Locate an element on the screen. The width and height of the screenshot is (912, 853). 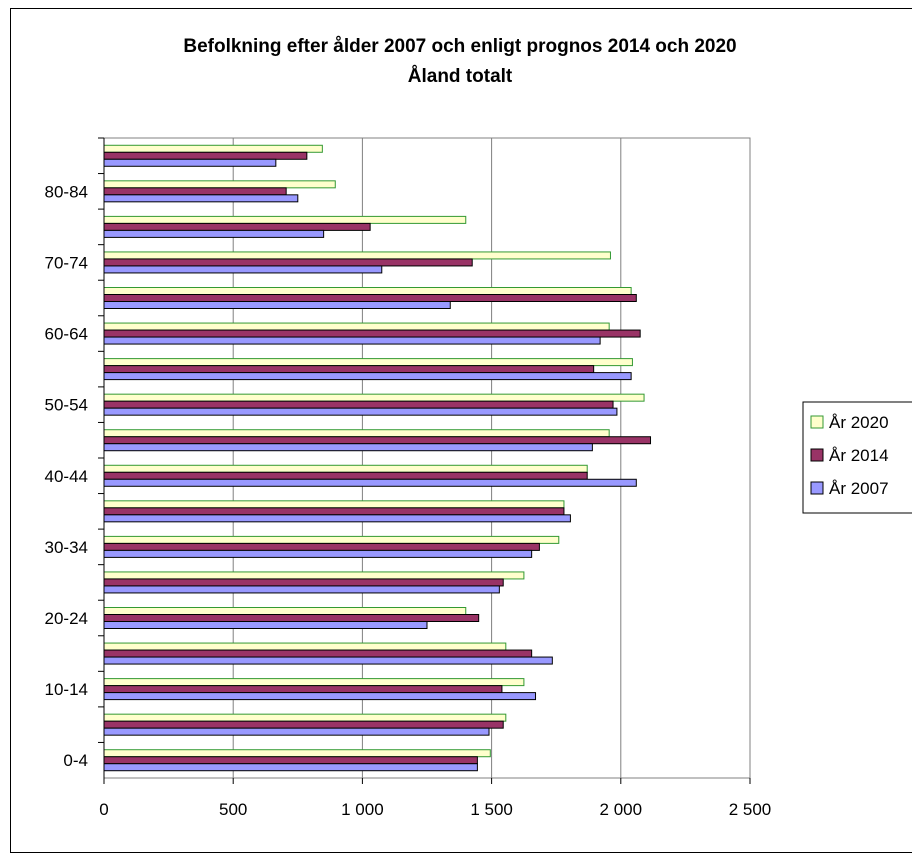
legend-label: År 2020 is located at coordinates (859, 422).